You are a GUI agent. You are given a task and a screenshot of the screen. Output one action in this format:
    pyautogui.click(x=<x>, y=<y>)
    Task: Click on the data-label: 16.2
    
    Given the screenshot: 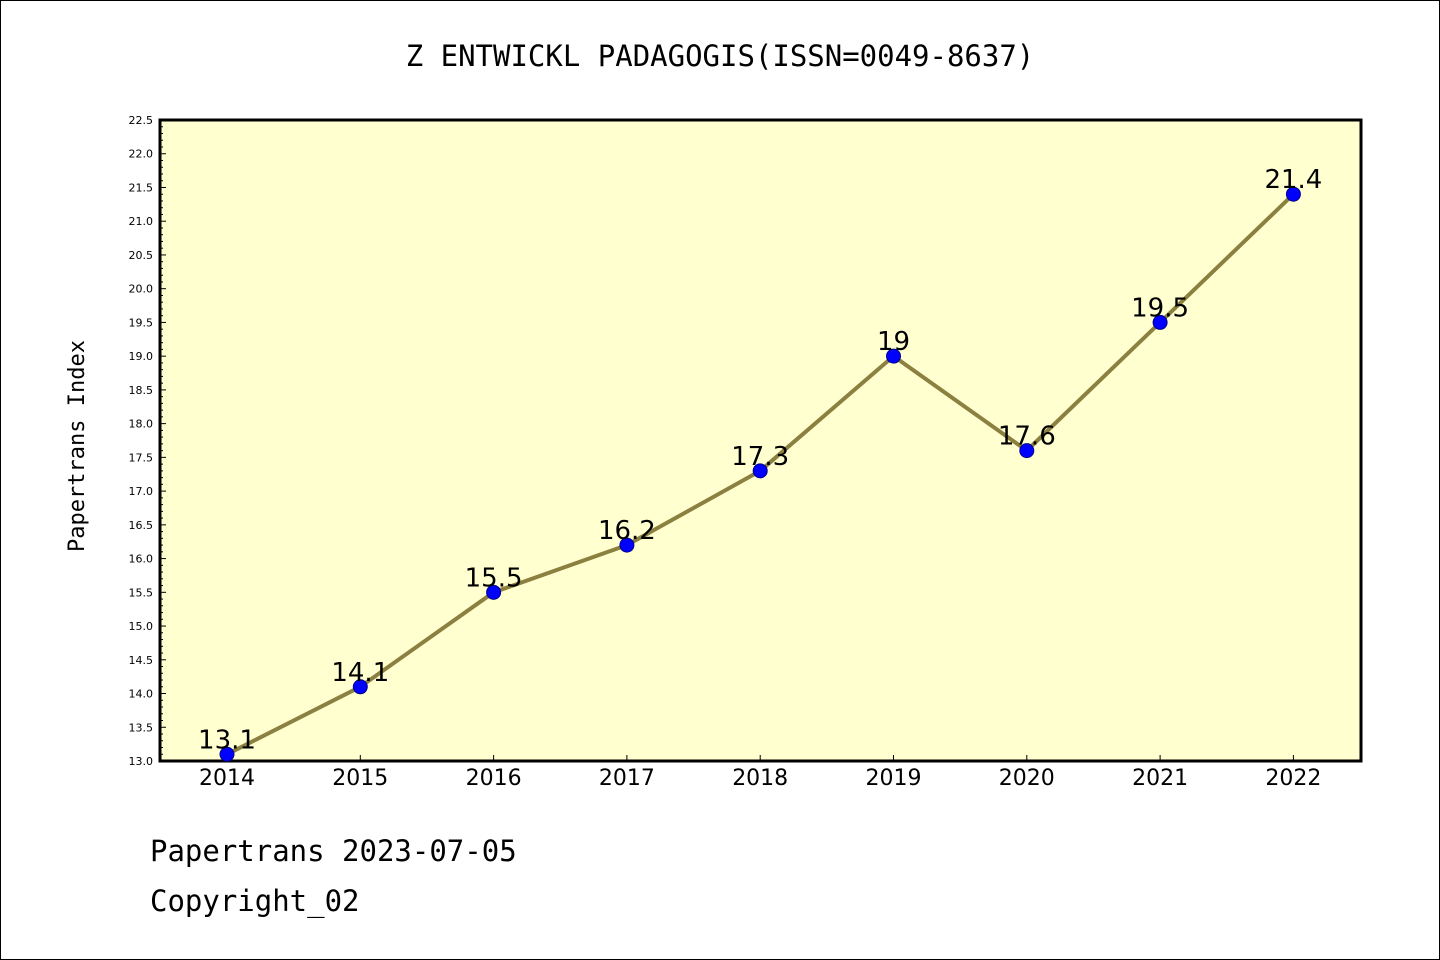 What is the action you would take?
    pyautogui.click(x=627, y=531)
    